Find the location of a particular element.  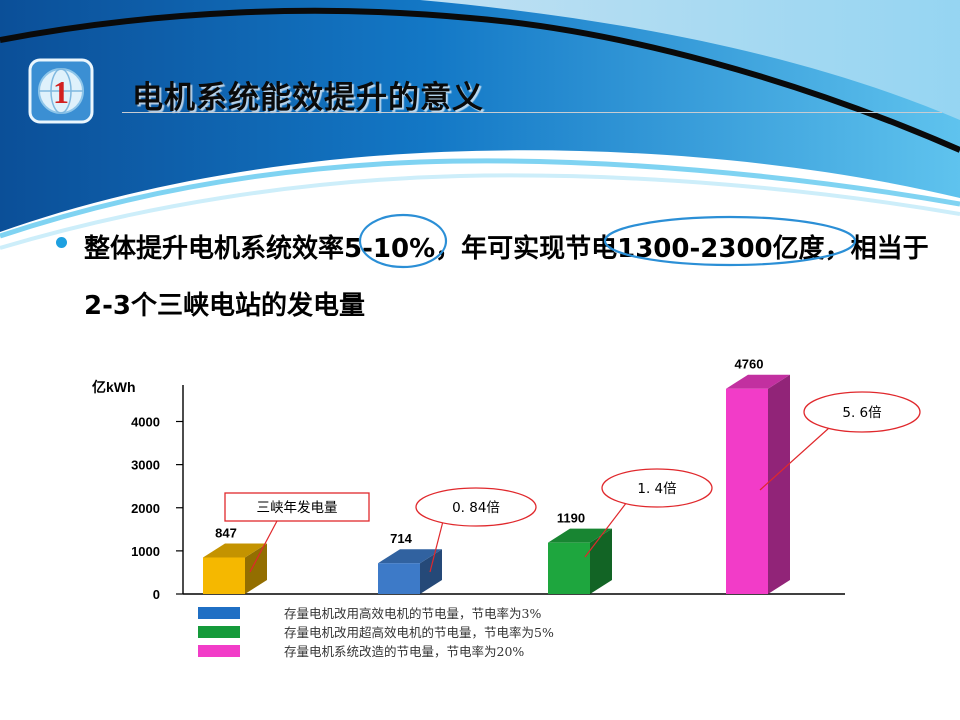

bar-value-label: 4760 is located at coordinates (749, 364).